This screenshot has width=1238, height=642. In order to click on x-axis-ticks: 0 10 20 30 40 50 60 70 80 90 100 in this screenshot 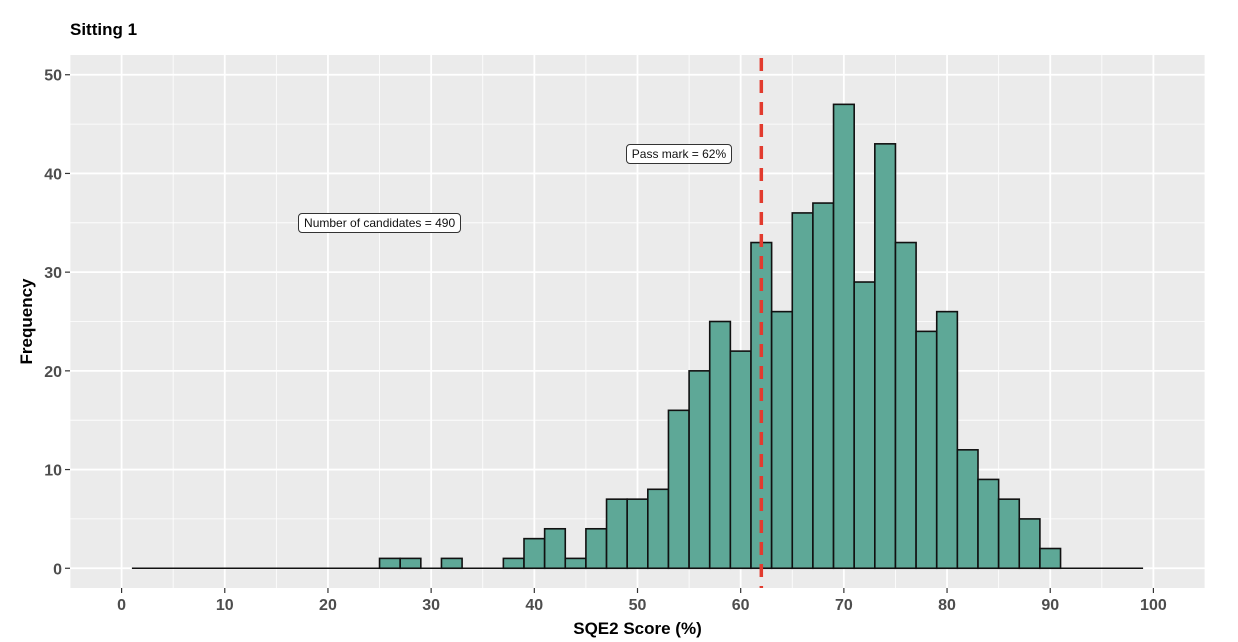, I will do `click(642, 601)`.